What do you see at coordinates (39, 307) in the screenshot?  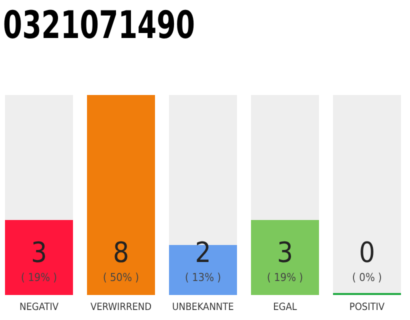 I see `x-tick-label: NEGATIV` at bounding box center [39, 307].